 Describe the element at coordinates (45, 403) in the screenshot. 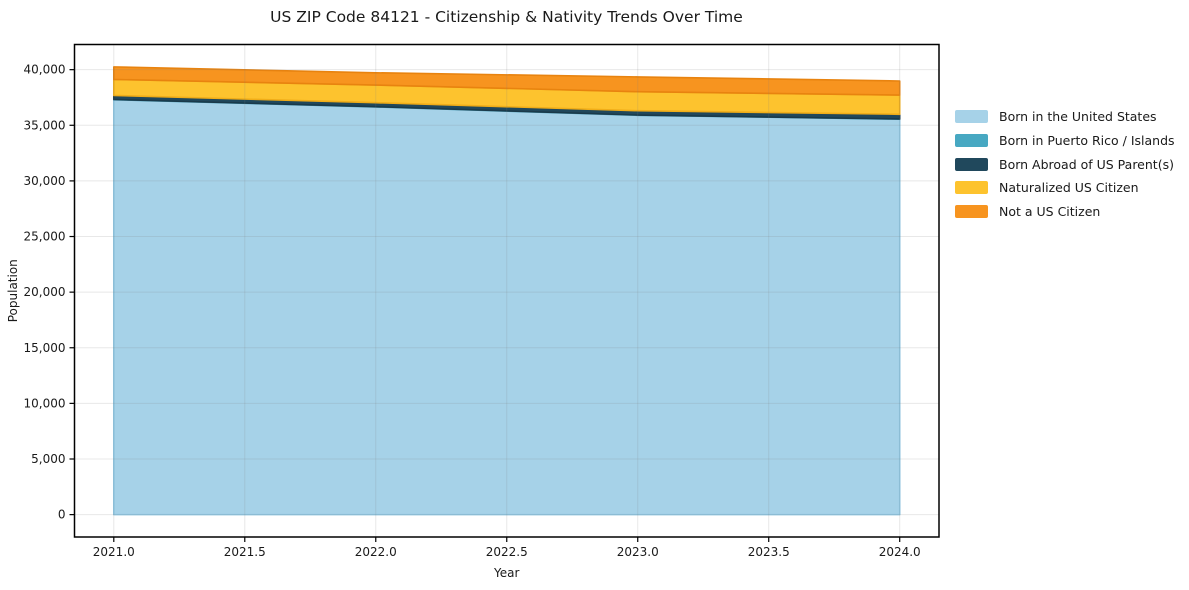

I see `y-tick-label: 10,000` at that location.